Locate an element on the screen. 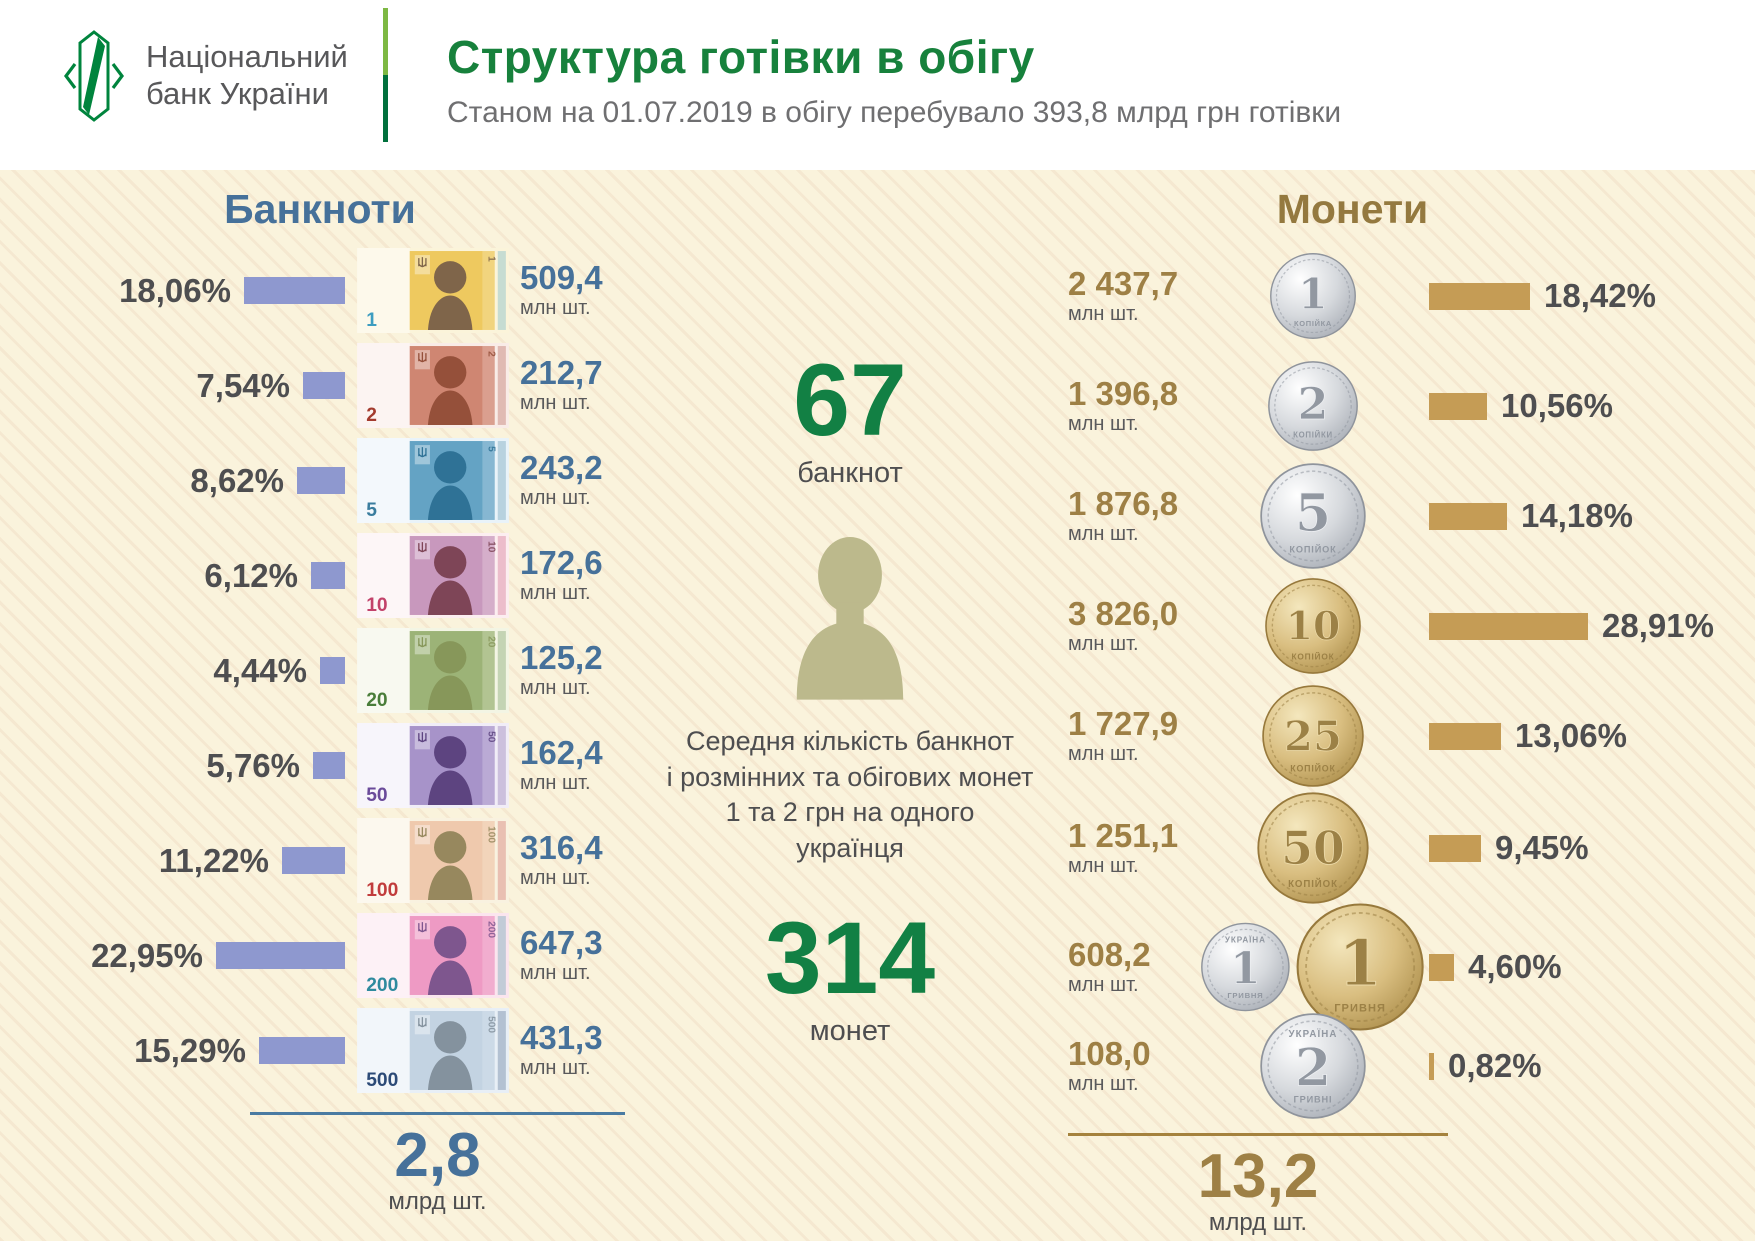 The height and width of the screenshot is (1241, 1755). coin-row-2 коп: 1 396,8 млн шт. 2 КОПІЙКИ 10,56% is located at coordinates (1407, 406).